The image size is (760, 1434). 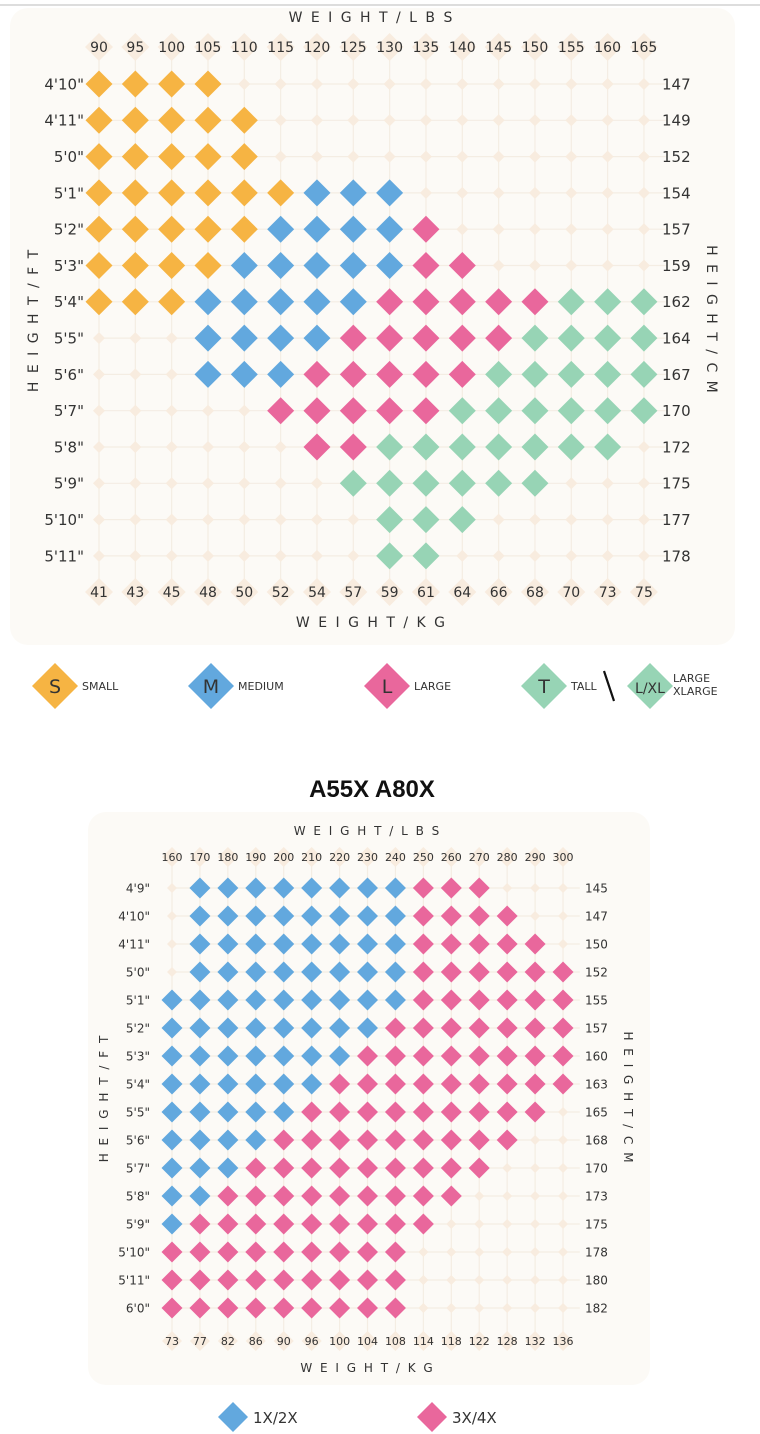 I want to click on weight-lbs-label: 170, so click(x=199, y=857).